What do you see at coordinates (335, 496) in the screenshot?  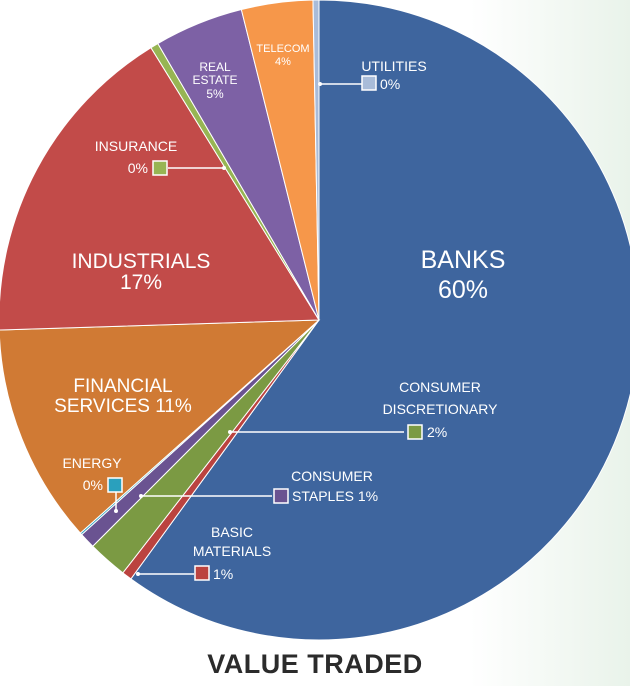 I see `label-consumer-staples-2: STAPLES 1%` at bounding box center [335, 496].